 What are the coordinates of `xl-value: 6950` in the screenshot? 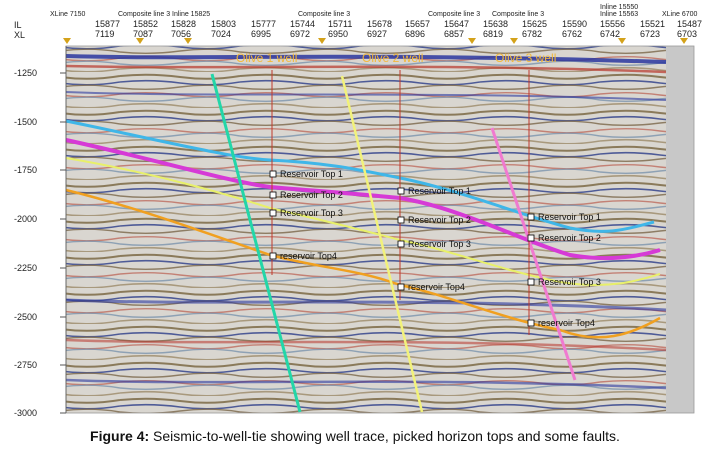 It's located at (338, 34).